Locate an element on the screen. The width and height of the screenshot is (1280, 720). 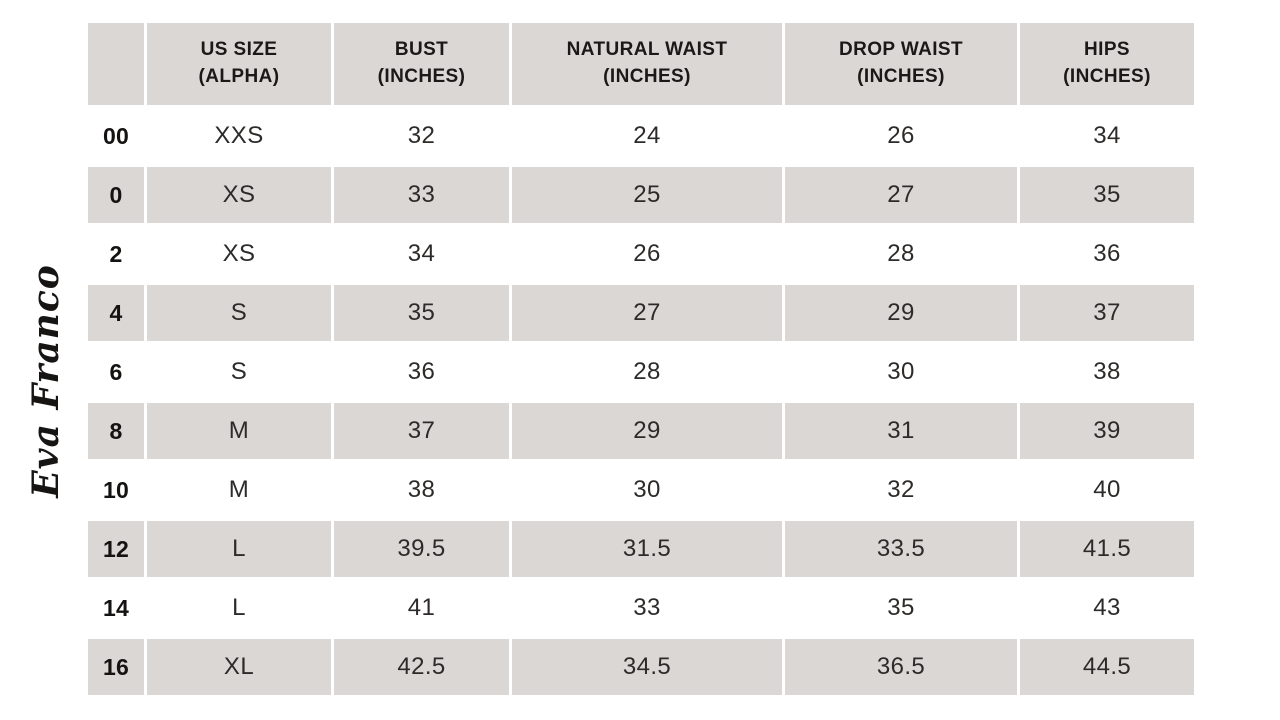
col-header-bust: BUST (INCHES) is located at coordinates (421, 64).